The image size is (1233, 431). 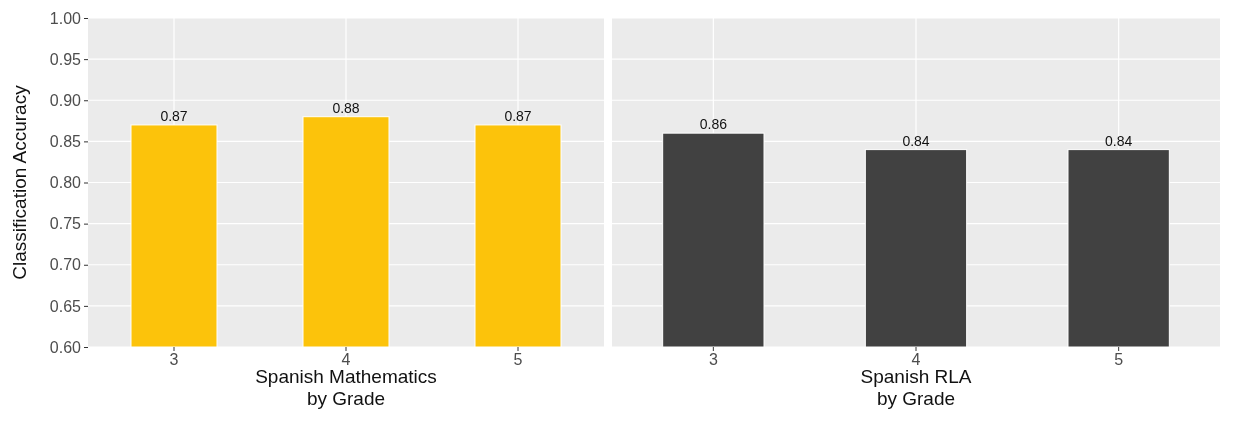 What do you see at coordinates (65, 59) in the screenshot?
I see `y-tick-label: 0.95` at bounding box center [65, 59].